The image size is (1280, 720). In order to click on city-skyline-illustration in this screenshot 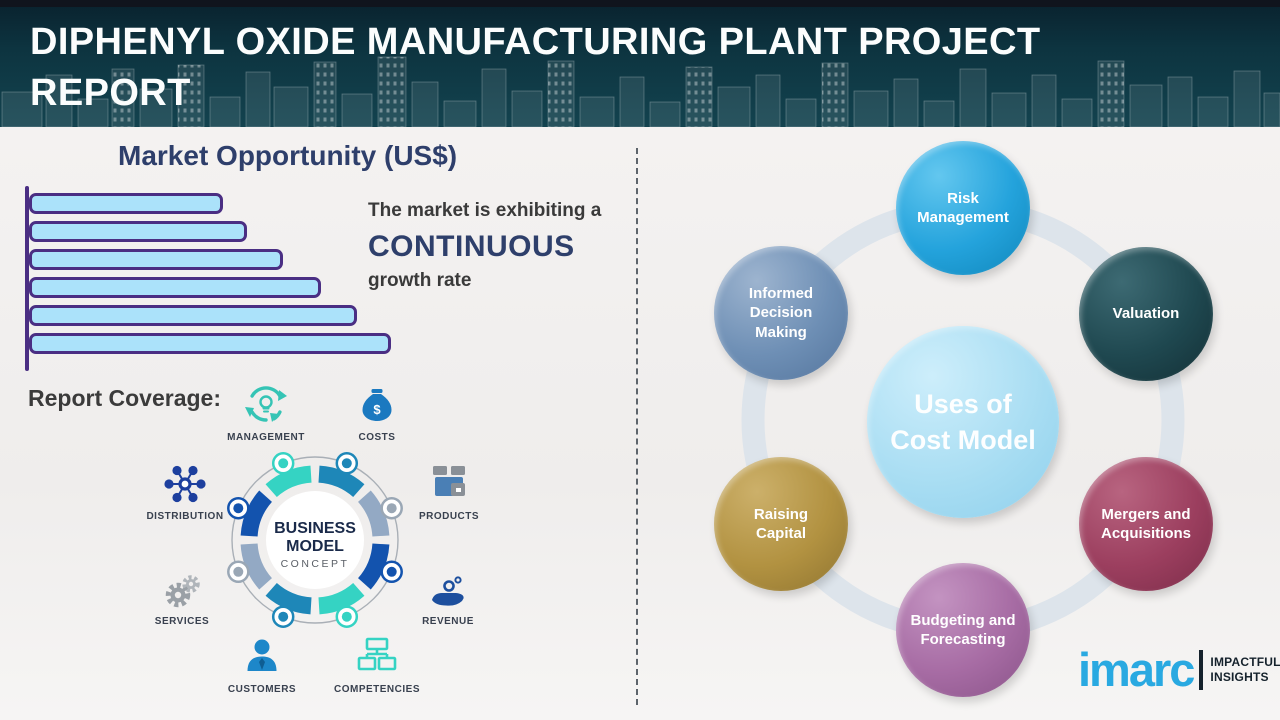, I will do `click(640, 91)`.